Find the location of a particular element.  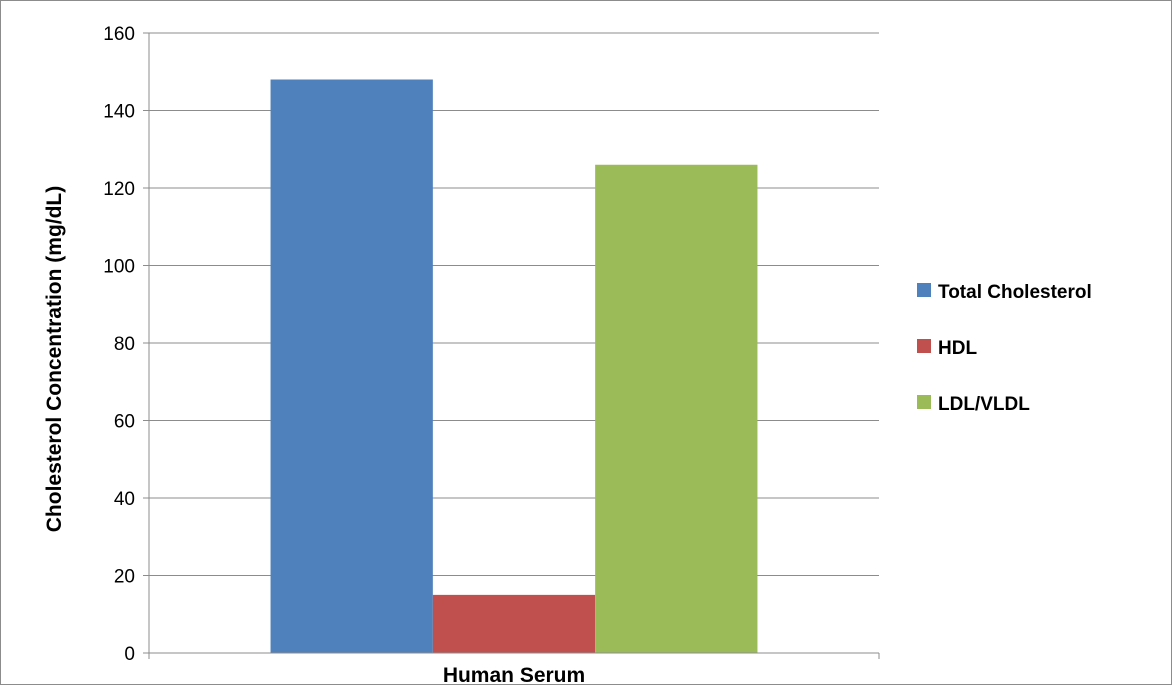

bar-total-cholesterol is located at coordinates (351, 366).